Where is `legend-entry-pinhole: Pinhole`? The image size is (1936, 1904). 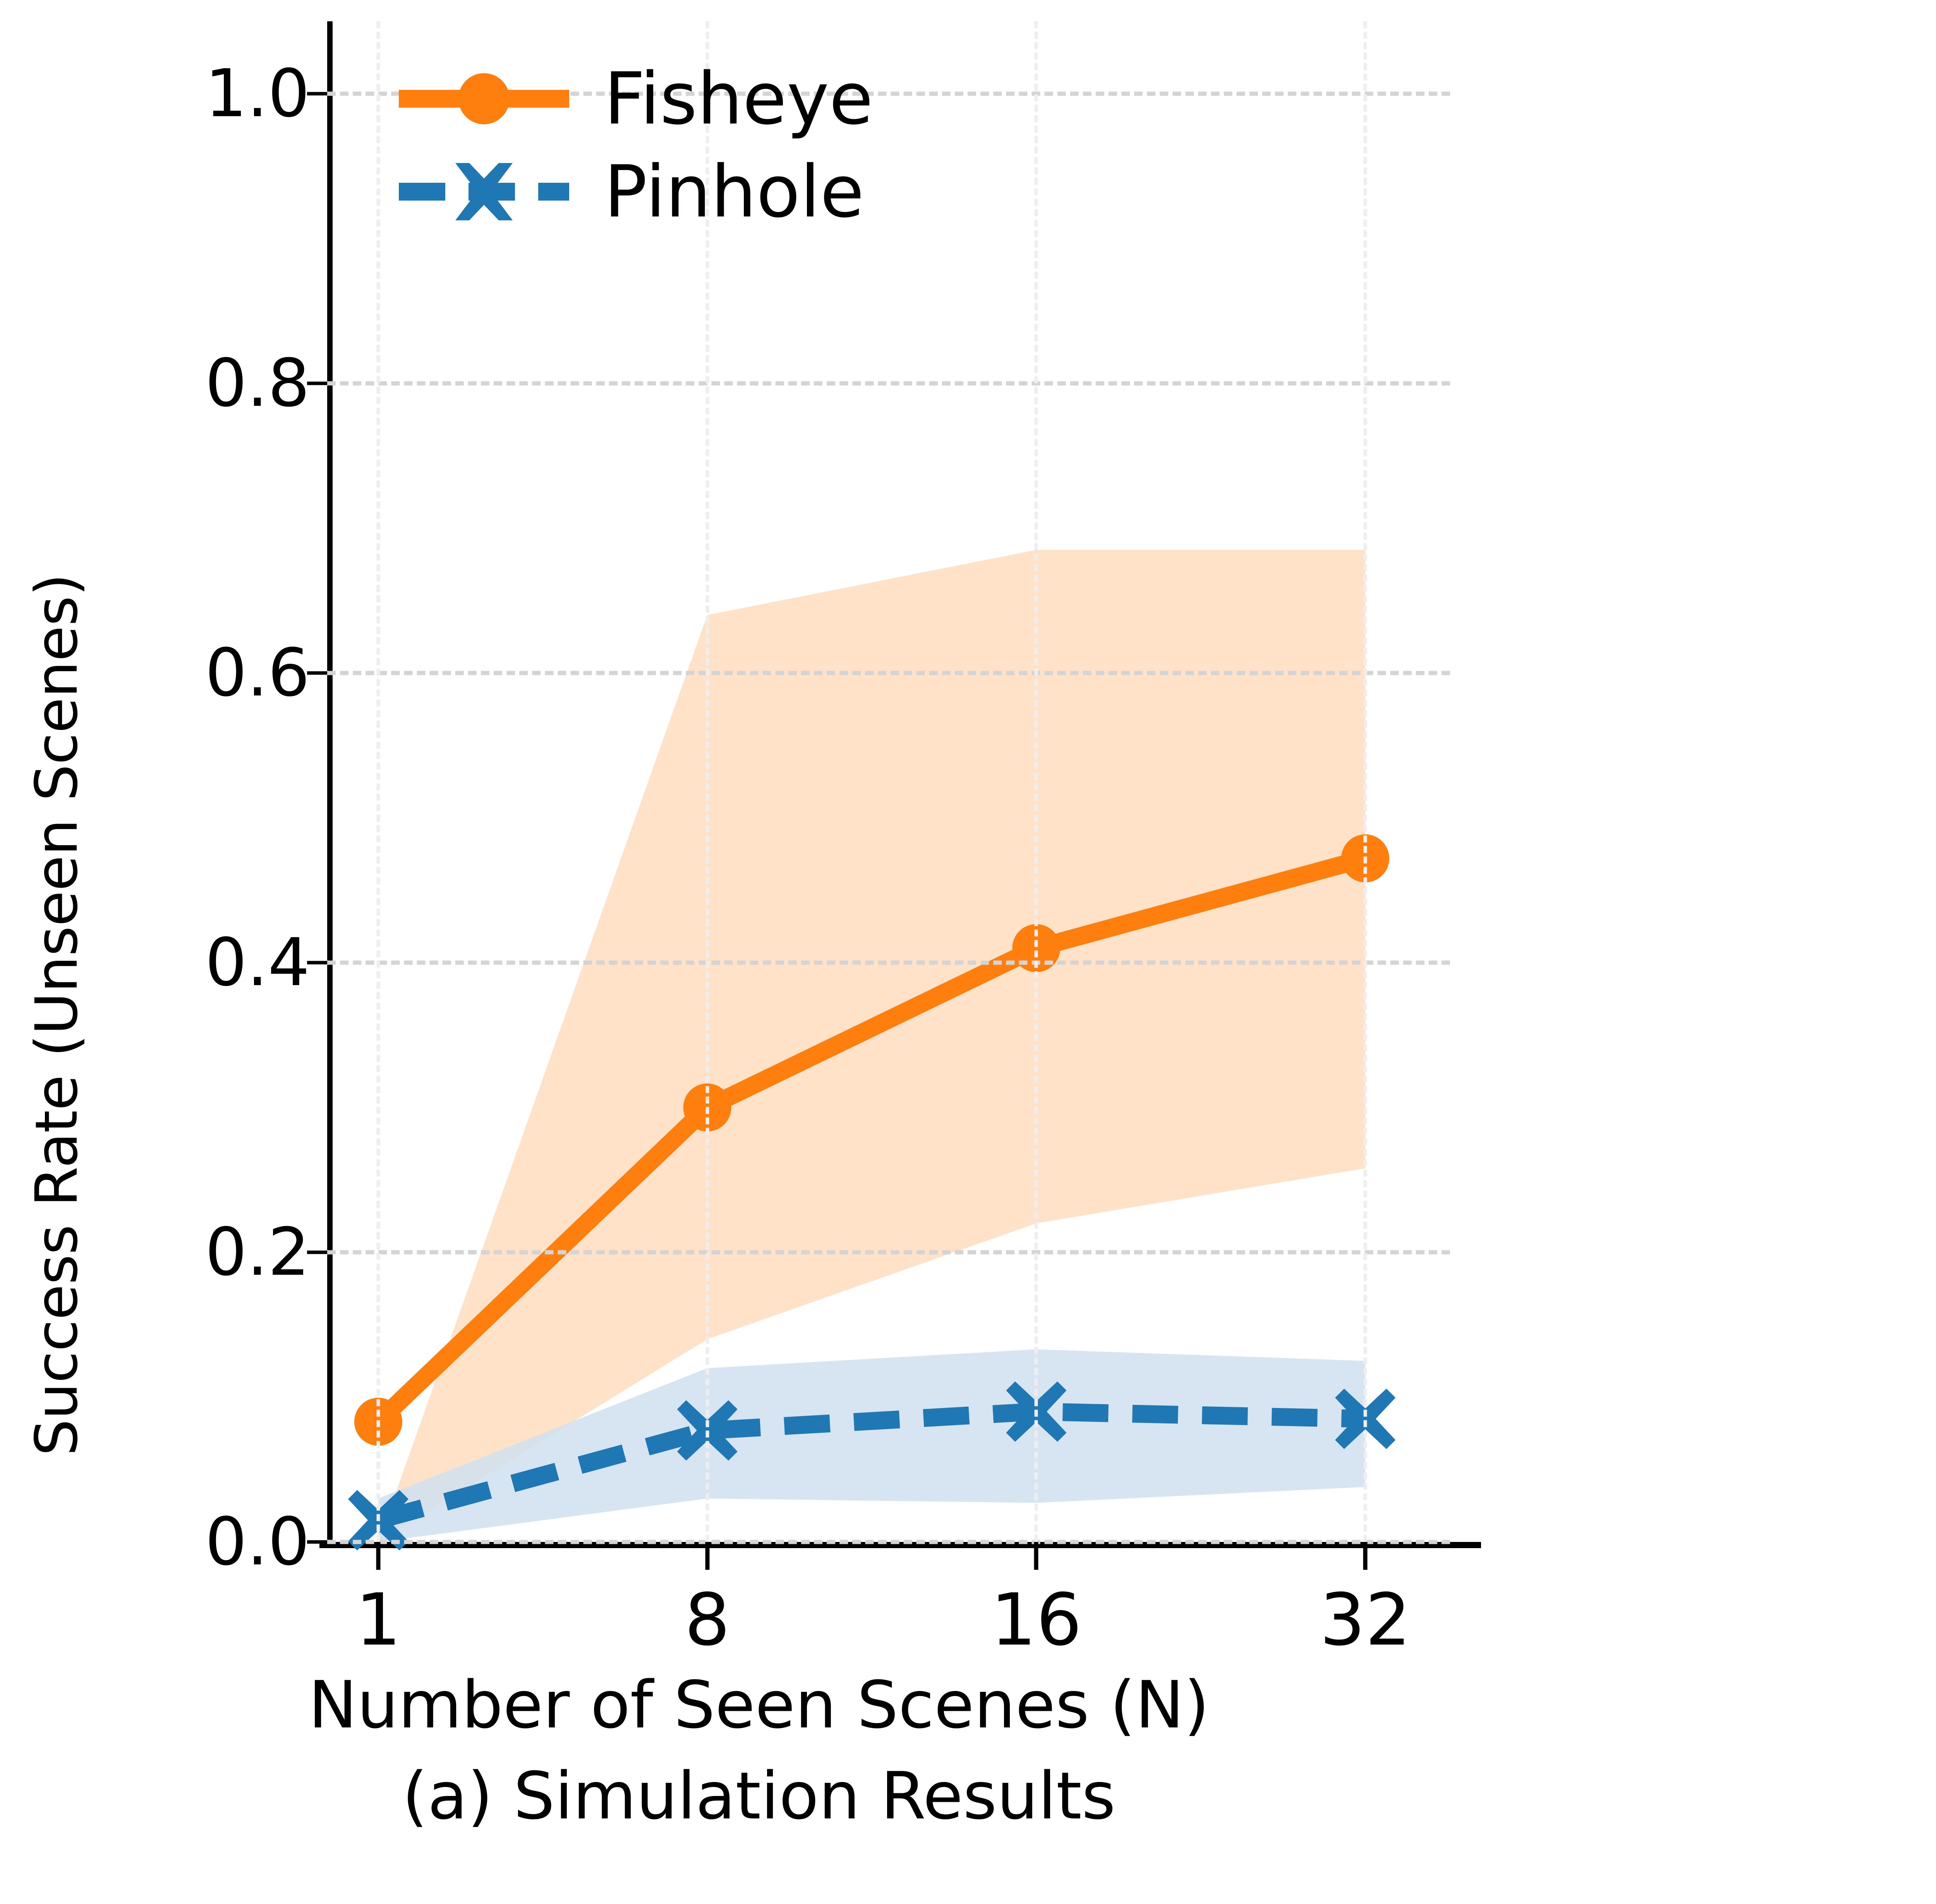 legend-entry-pinhole: Pinhole is located at coordinates (632, 191).